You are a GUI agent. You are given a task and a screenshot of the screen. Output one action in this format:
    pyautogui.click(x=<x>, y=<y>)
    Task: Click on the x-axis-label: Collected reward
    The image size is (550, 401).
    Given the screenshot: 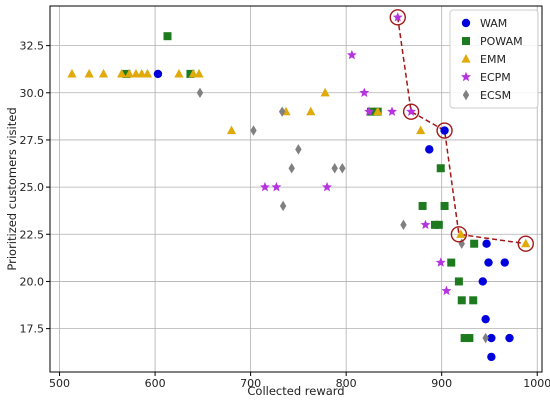 What is the action you would take?
    pyautogui.click(x=295, y=391)
    